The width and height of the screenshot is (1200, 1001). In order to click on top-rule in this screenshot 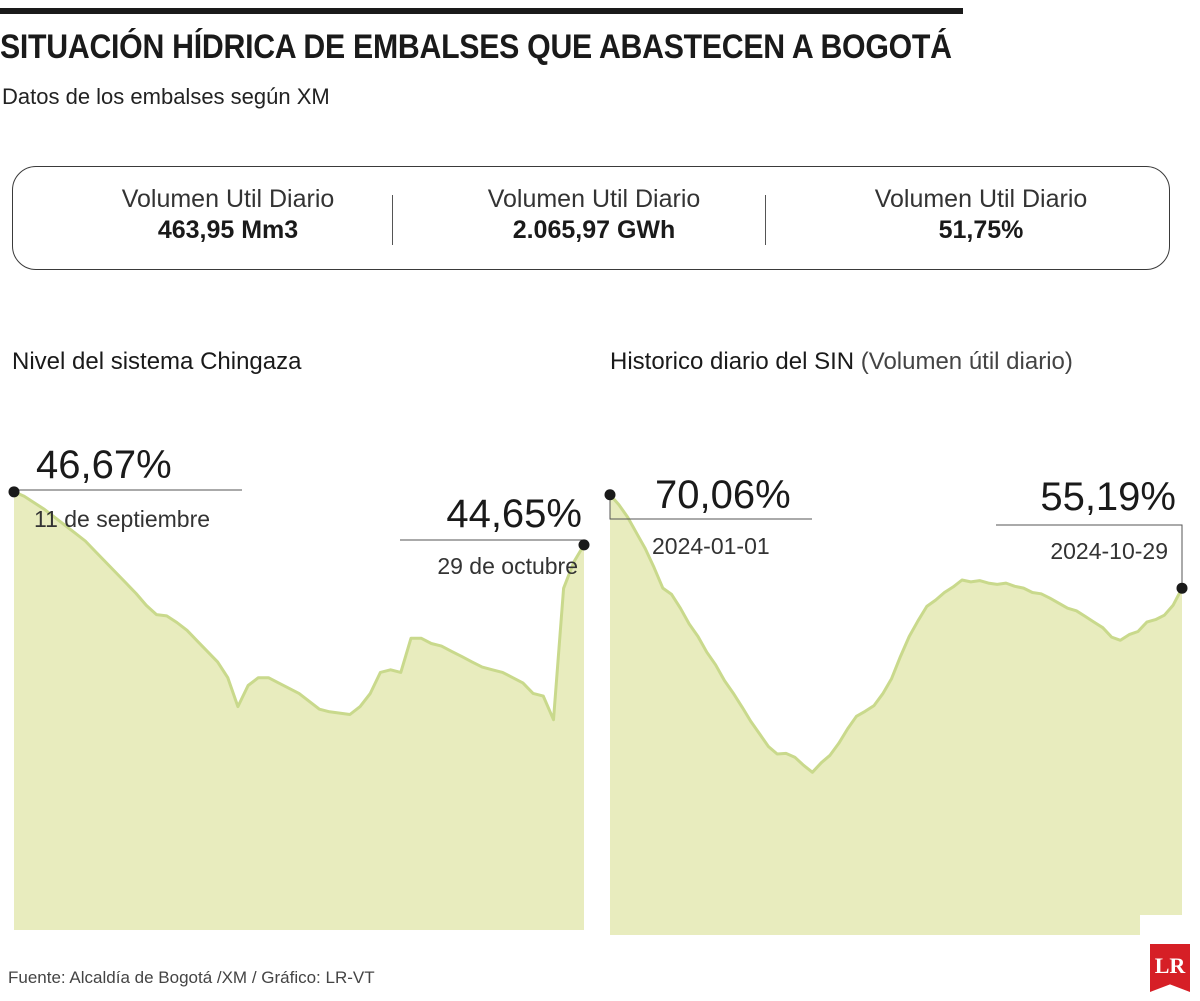, I will do `click(481, 11)`.